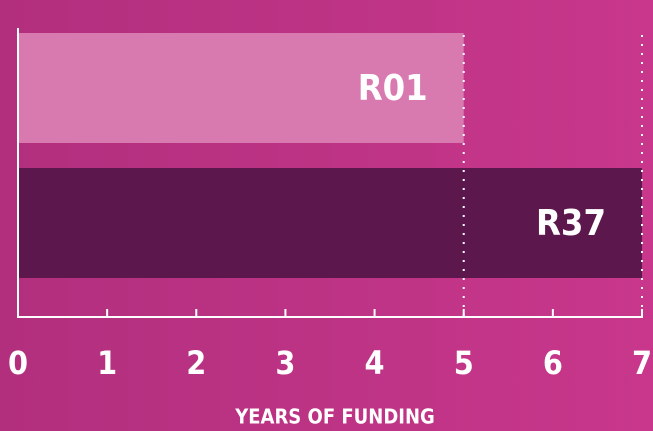  I want to click on bar-label: R01, so click(393, 88).